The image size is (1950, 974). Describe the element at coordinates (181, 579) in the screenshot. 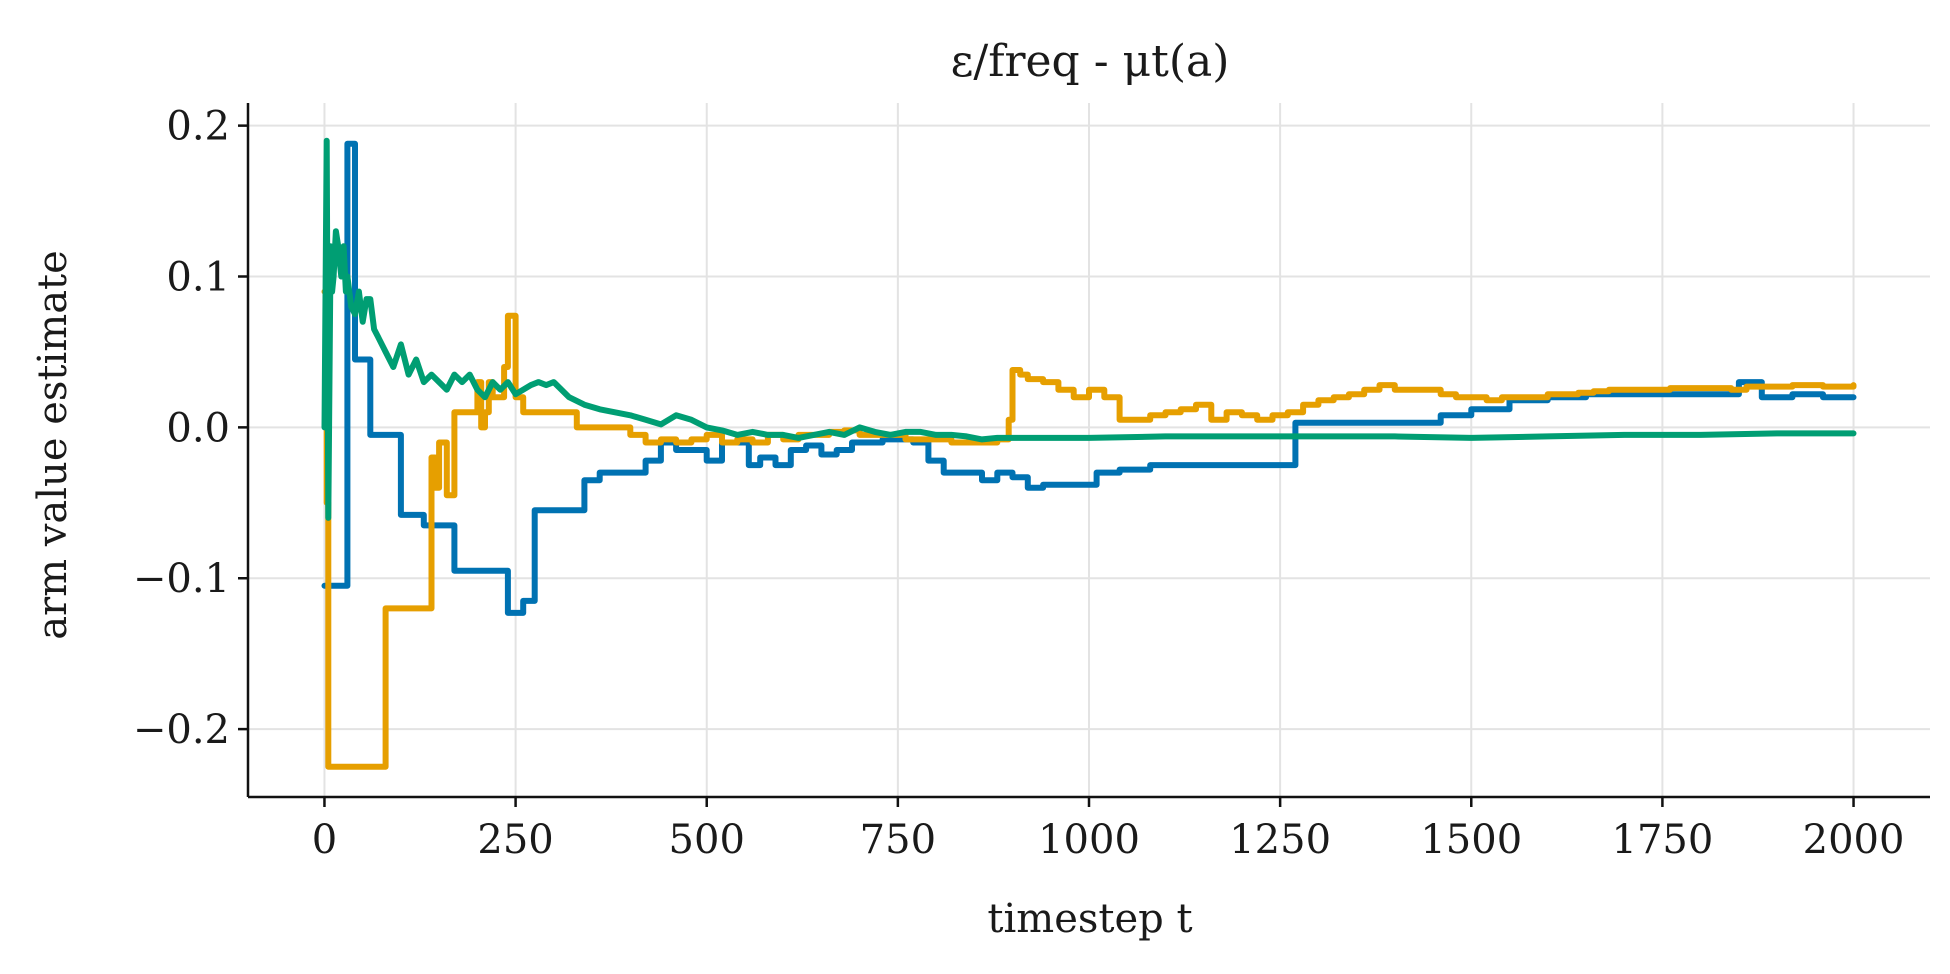

I see `y-tick-label-1: −0.1` at that location.